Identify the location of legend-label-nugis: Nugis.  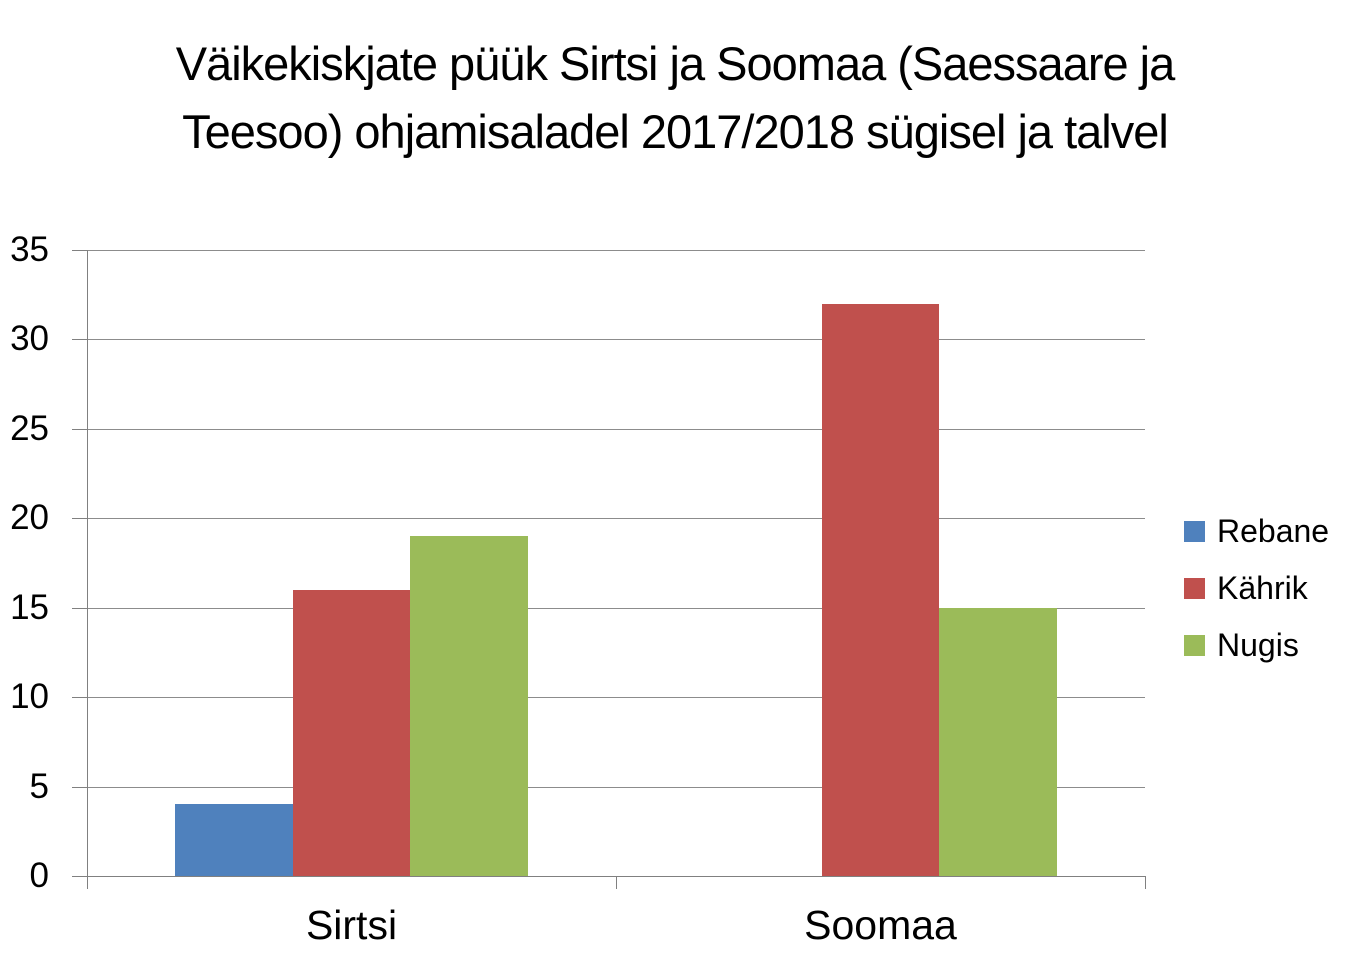
(1258, 645).